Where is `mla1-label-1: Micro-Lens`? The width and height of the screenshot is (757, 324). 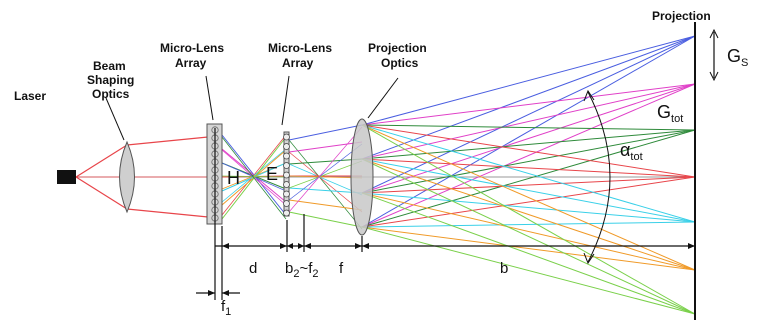 mla1-label-1: Micro-Lens is located at coordinates (192, 48).